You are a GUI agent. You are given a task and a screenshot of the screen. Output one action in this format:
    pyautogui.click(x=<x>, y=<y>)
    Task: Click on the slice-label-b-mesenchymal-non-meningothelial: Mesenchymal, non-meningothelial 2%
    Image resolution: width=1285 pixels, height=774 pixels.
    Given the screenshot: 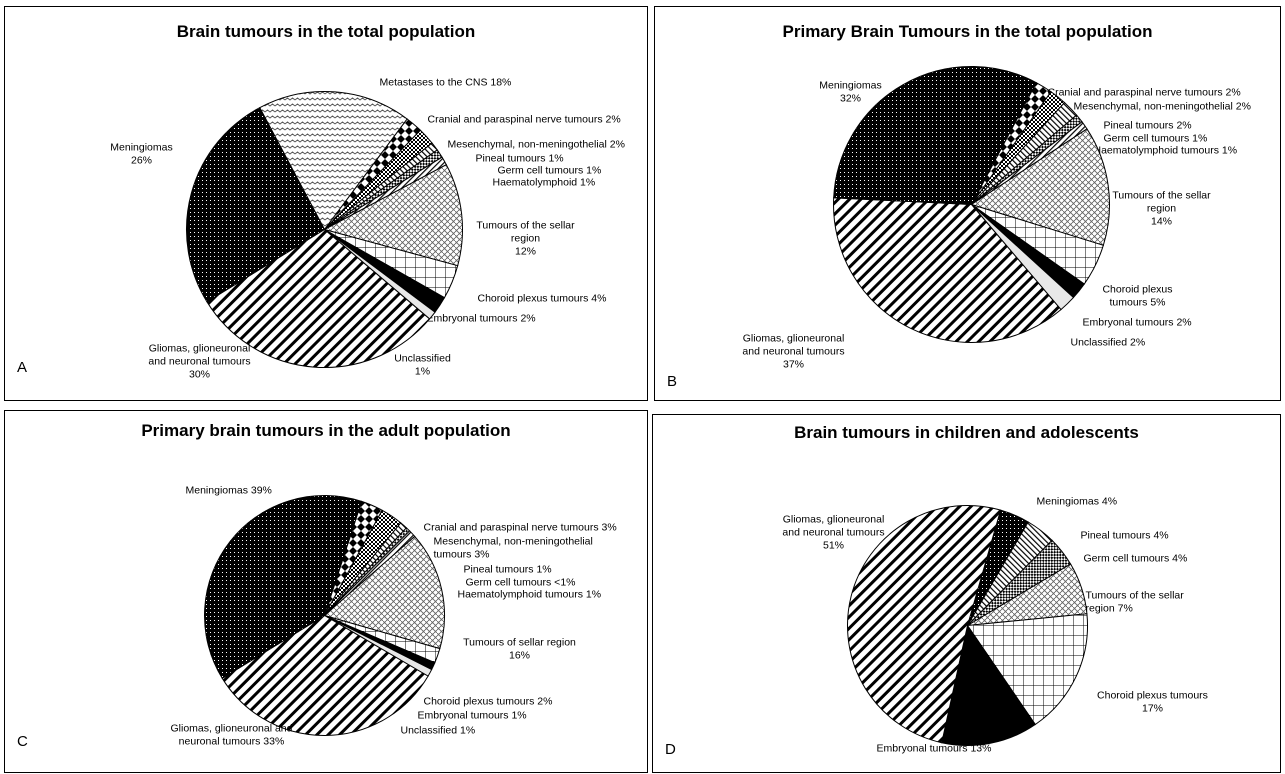 What is the action you would take?
    pyautogui.click(x=1162, y=107)
    